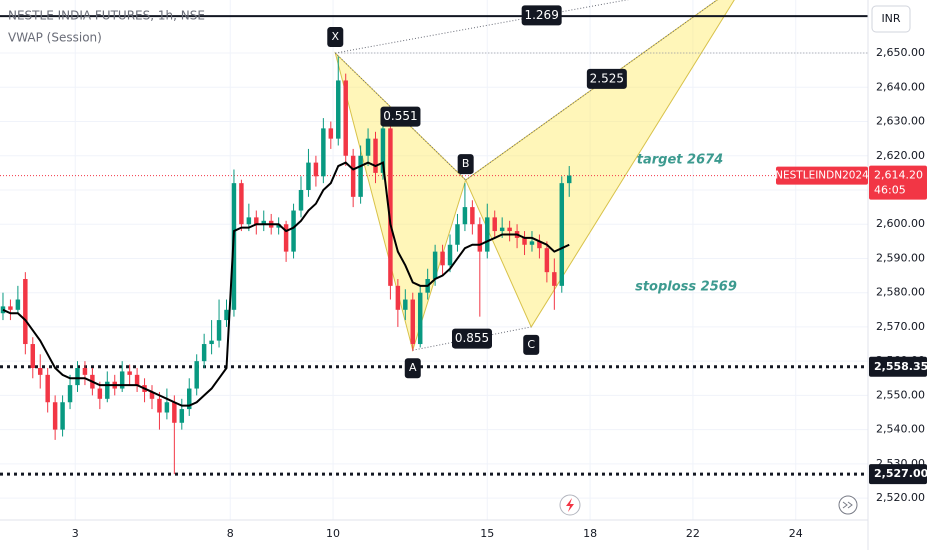  What do you see at coordinates (890, 190) in the screenshot?
I see `countdown: 46:05` at bounding box center [890, 190].